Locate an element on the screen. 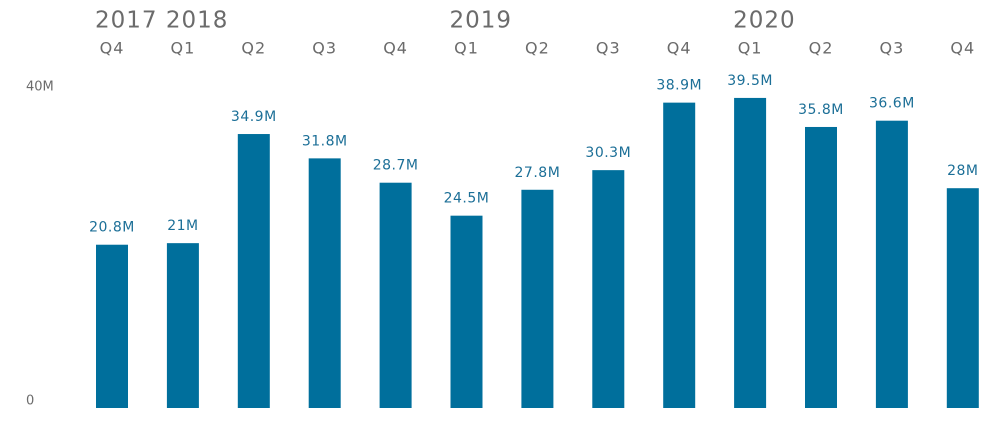 Image resolution: width=984 pixels, height=422 pixels. data-label: 31.8M is located at coordinates (325, 141).